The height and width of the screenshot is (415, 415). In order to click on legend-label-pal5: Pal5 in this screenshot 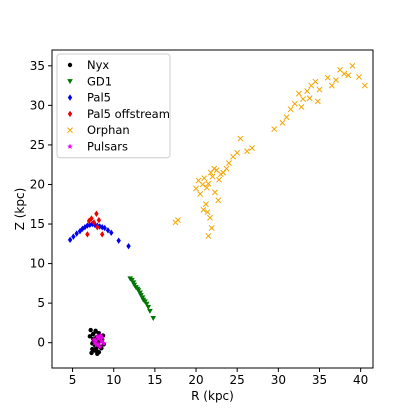, I will do `click(99, 98)`.